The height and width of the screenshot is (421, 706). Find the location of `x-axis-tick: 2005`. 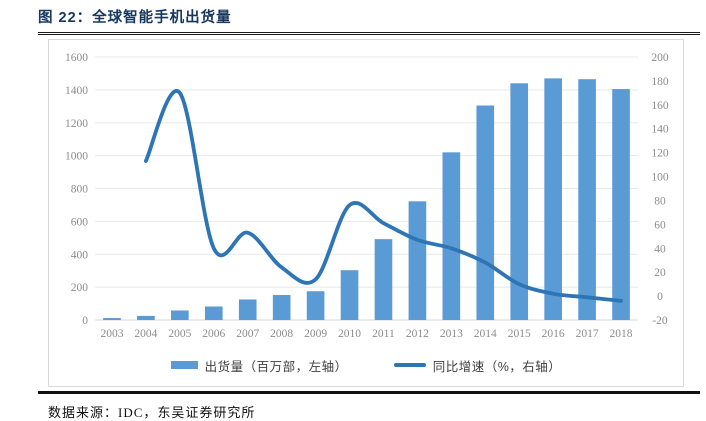

x-axis-tick: 2005 is located at coordinates (179, 334).